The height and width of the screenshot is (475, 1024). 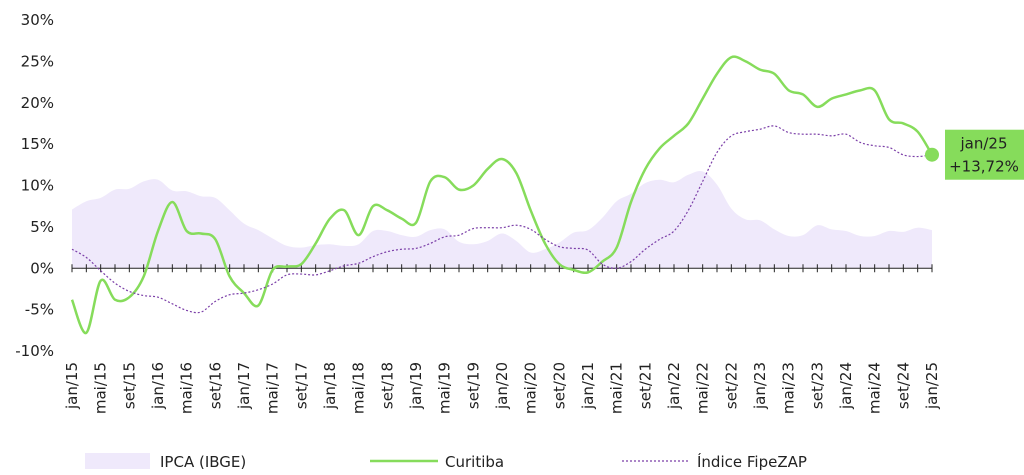 What do you see at coordinates (674, 386) in the screenshot?
I see `x-tick-label: jan/22` at bounding box center [674, 386].